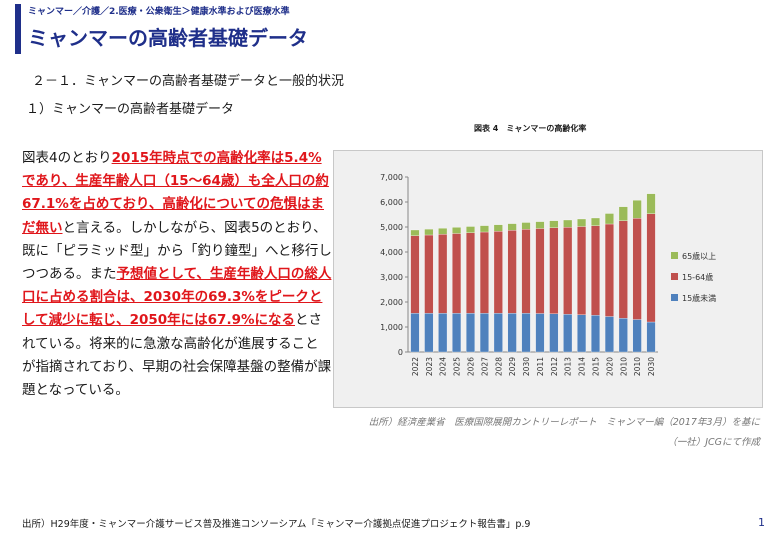  I want to click on figure-caption: 図表 4 ミャンマーの高齢化率, so click(530, 128).